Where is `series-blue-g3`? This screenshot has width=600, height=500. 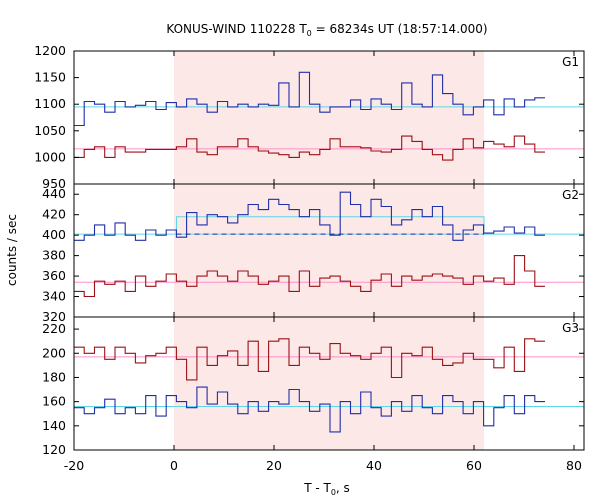 series-blue-g3 is located at coordinates (309, 409).